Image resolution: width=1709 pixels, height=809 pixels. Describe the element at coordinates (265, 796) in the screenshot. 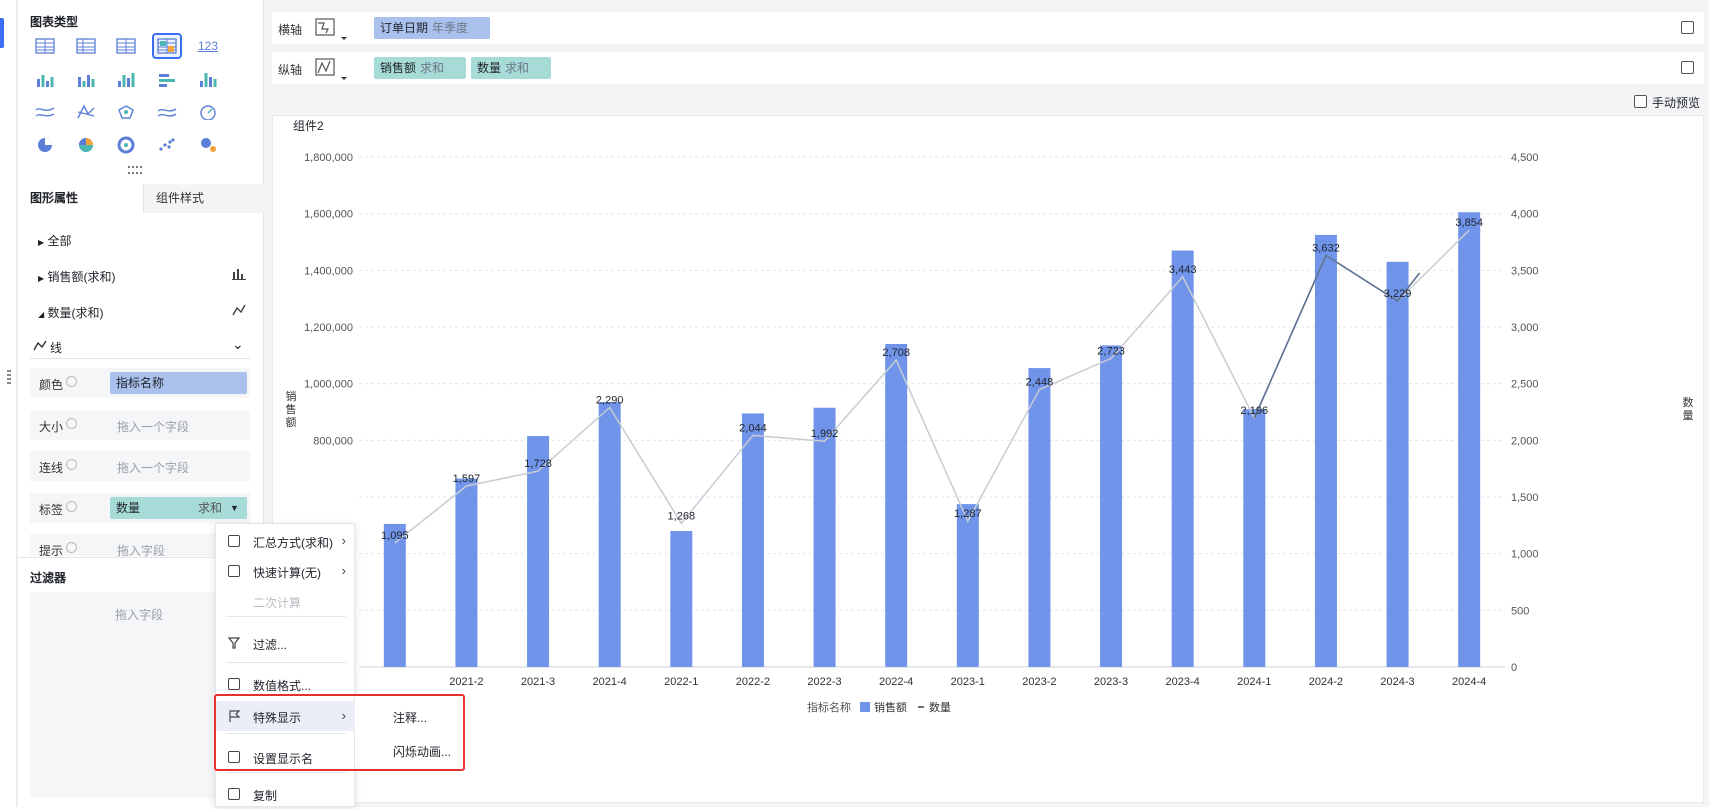

I see `menu-copy-label: 复制` at that location.